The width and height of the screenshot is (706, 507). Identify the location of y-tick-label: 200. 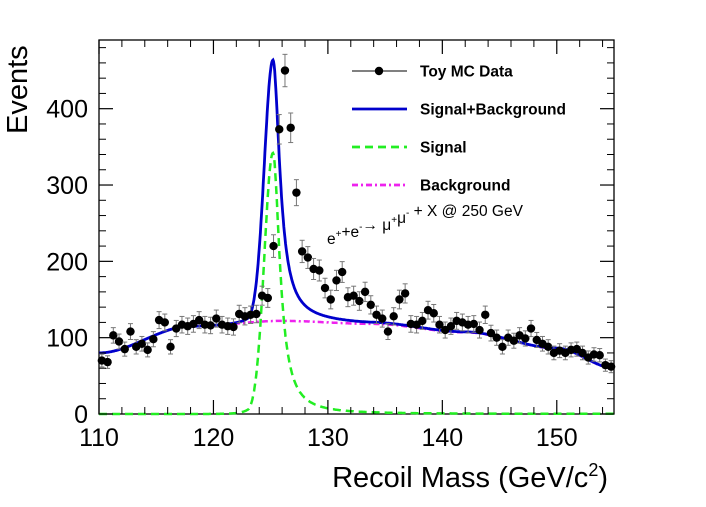
(67, 262).